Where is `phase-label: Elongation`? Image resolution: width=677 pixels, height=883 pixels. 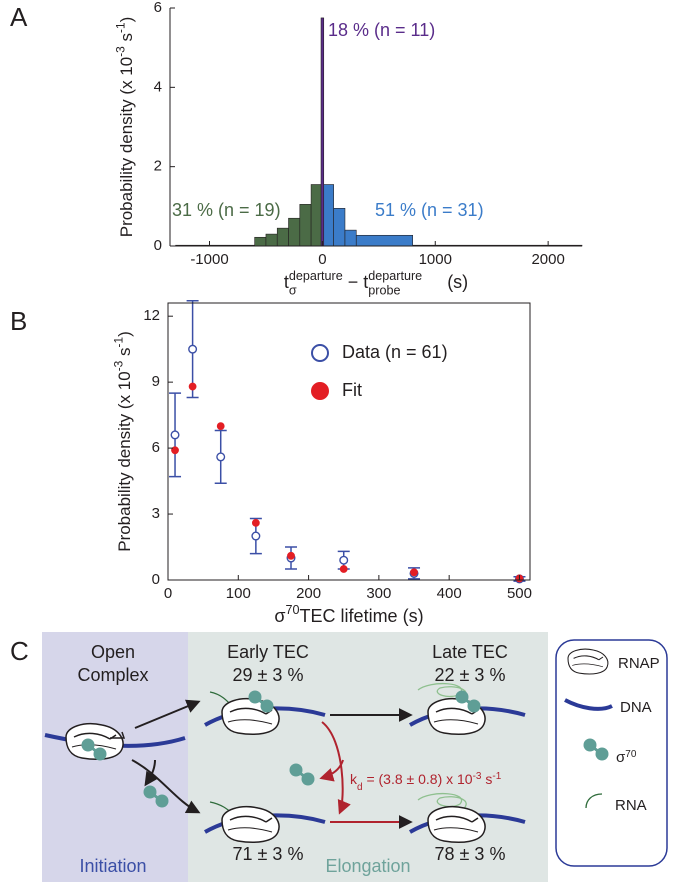
phase-label: Elongation is located at coordinates (367, 866).